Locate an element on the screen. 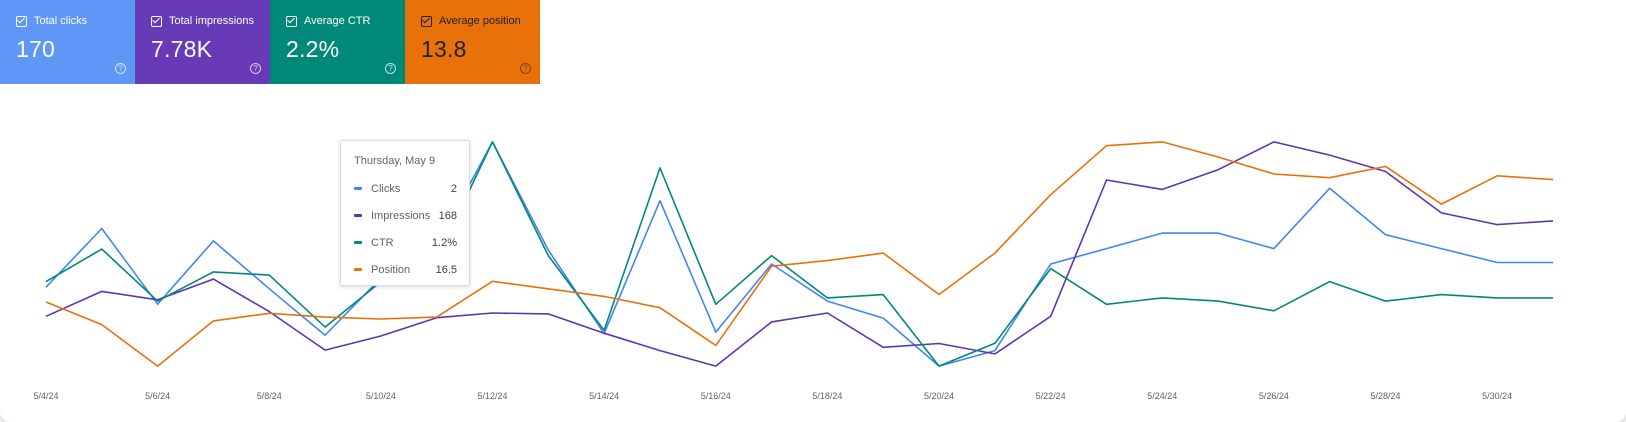  x-tick-label: 5/24/24 is located at coordinates (1162, 396).